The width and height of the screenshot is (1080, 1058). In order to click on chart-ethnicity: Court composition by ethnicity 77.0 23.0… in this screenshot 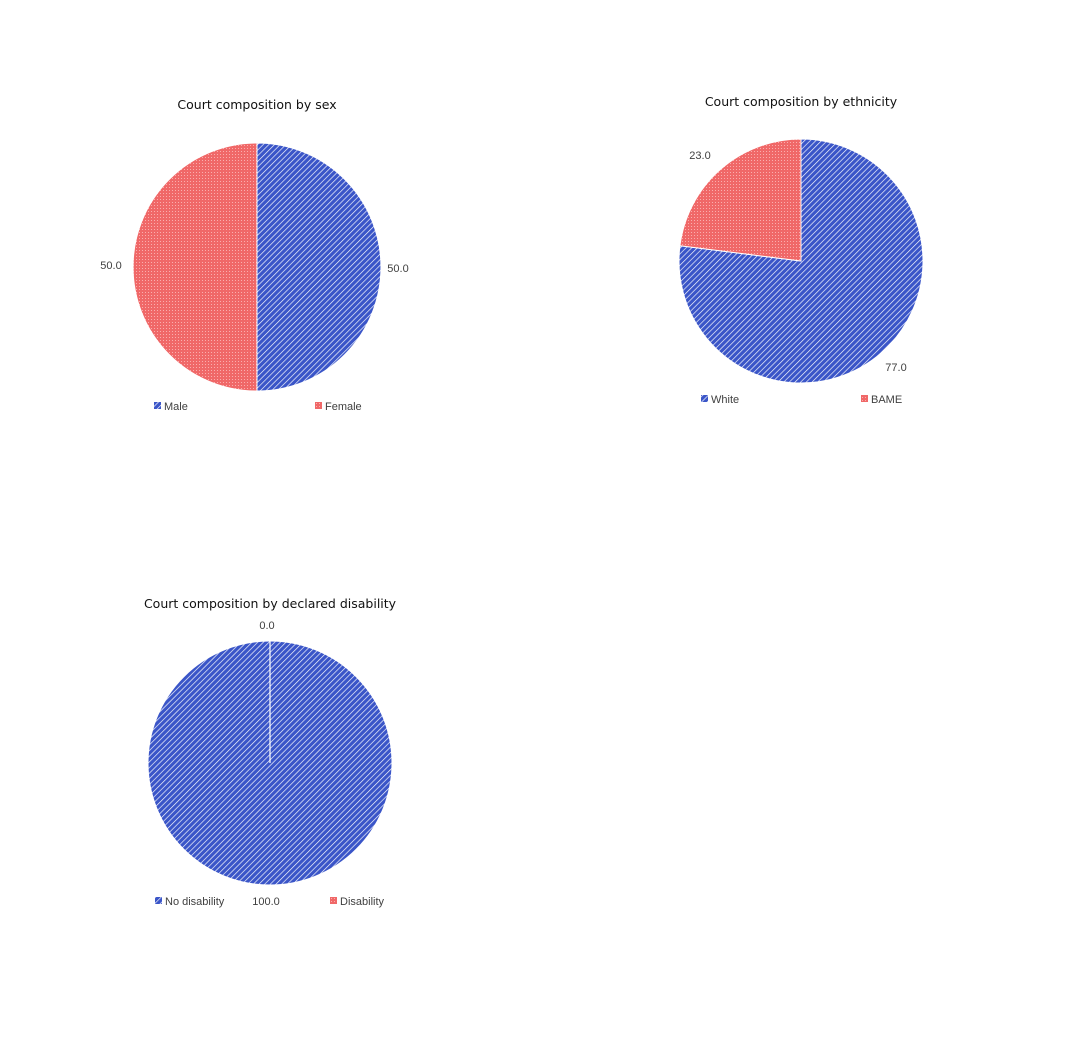, I will do `click(801, 250)`.